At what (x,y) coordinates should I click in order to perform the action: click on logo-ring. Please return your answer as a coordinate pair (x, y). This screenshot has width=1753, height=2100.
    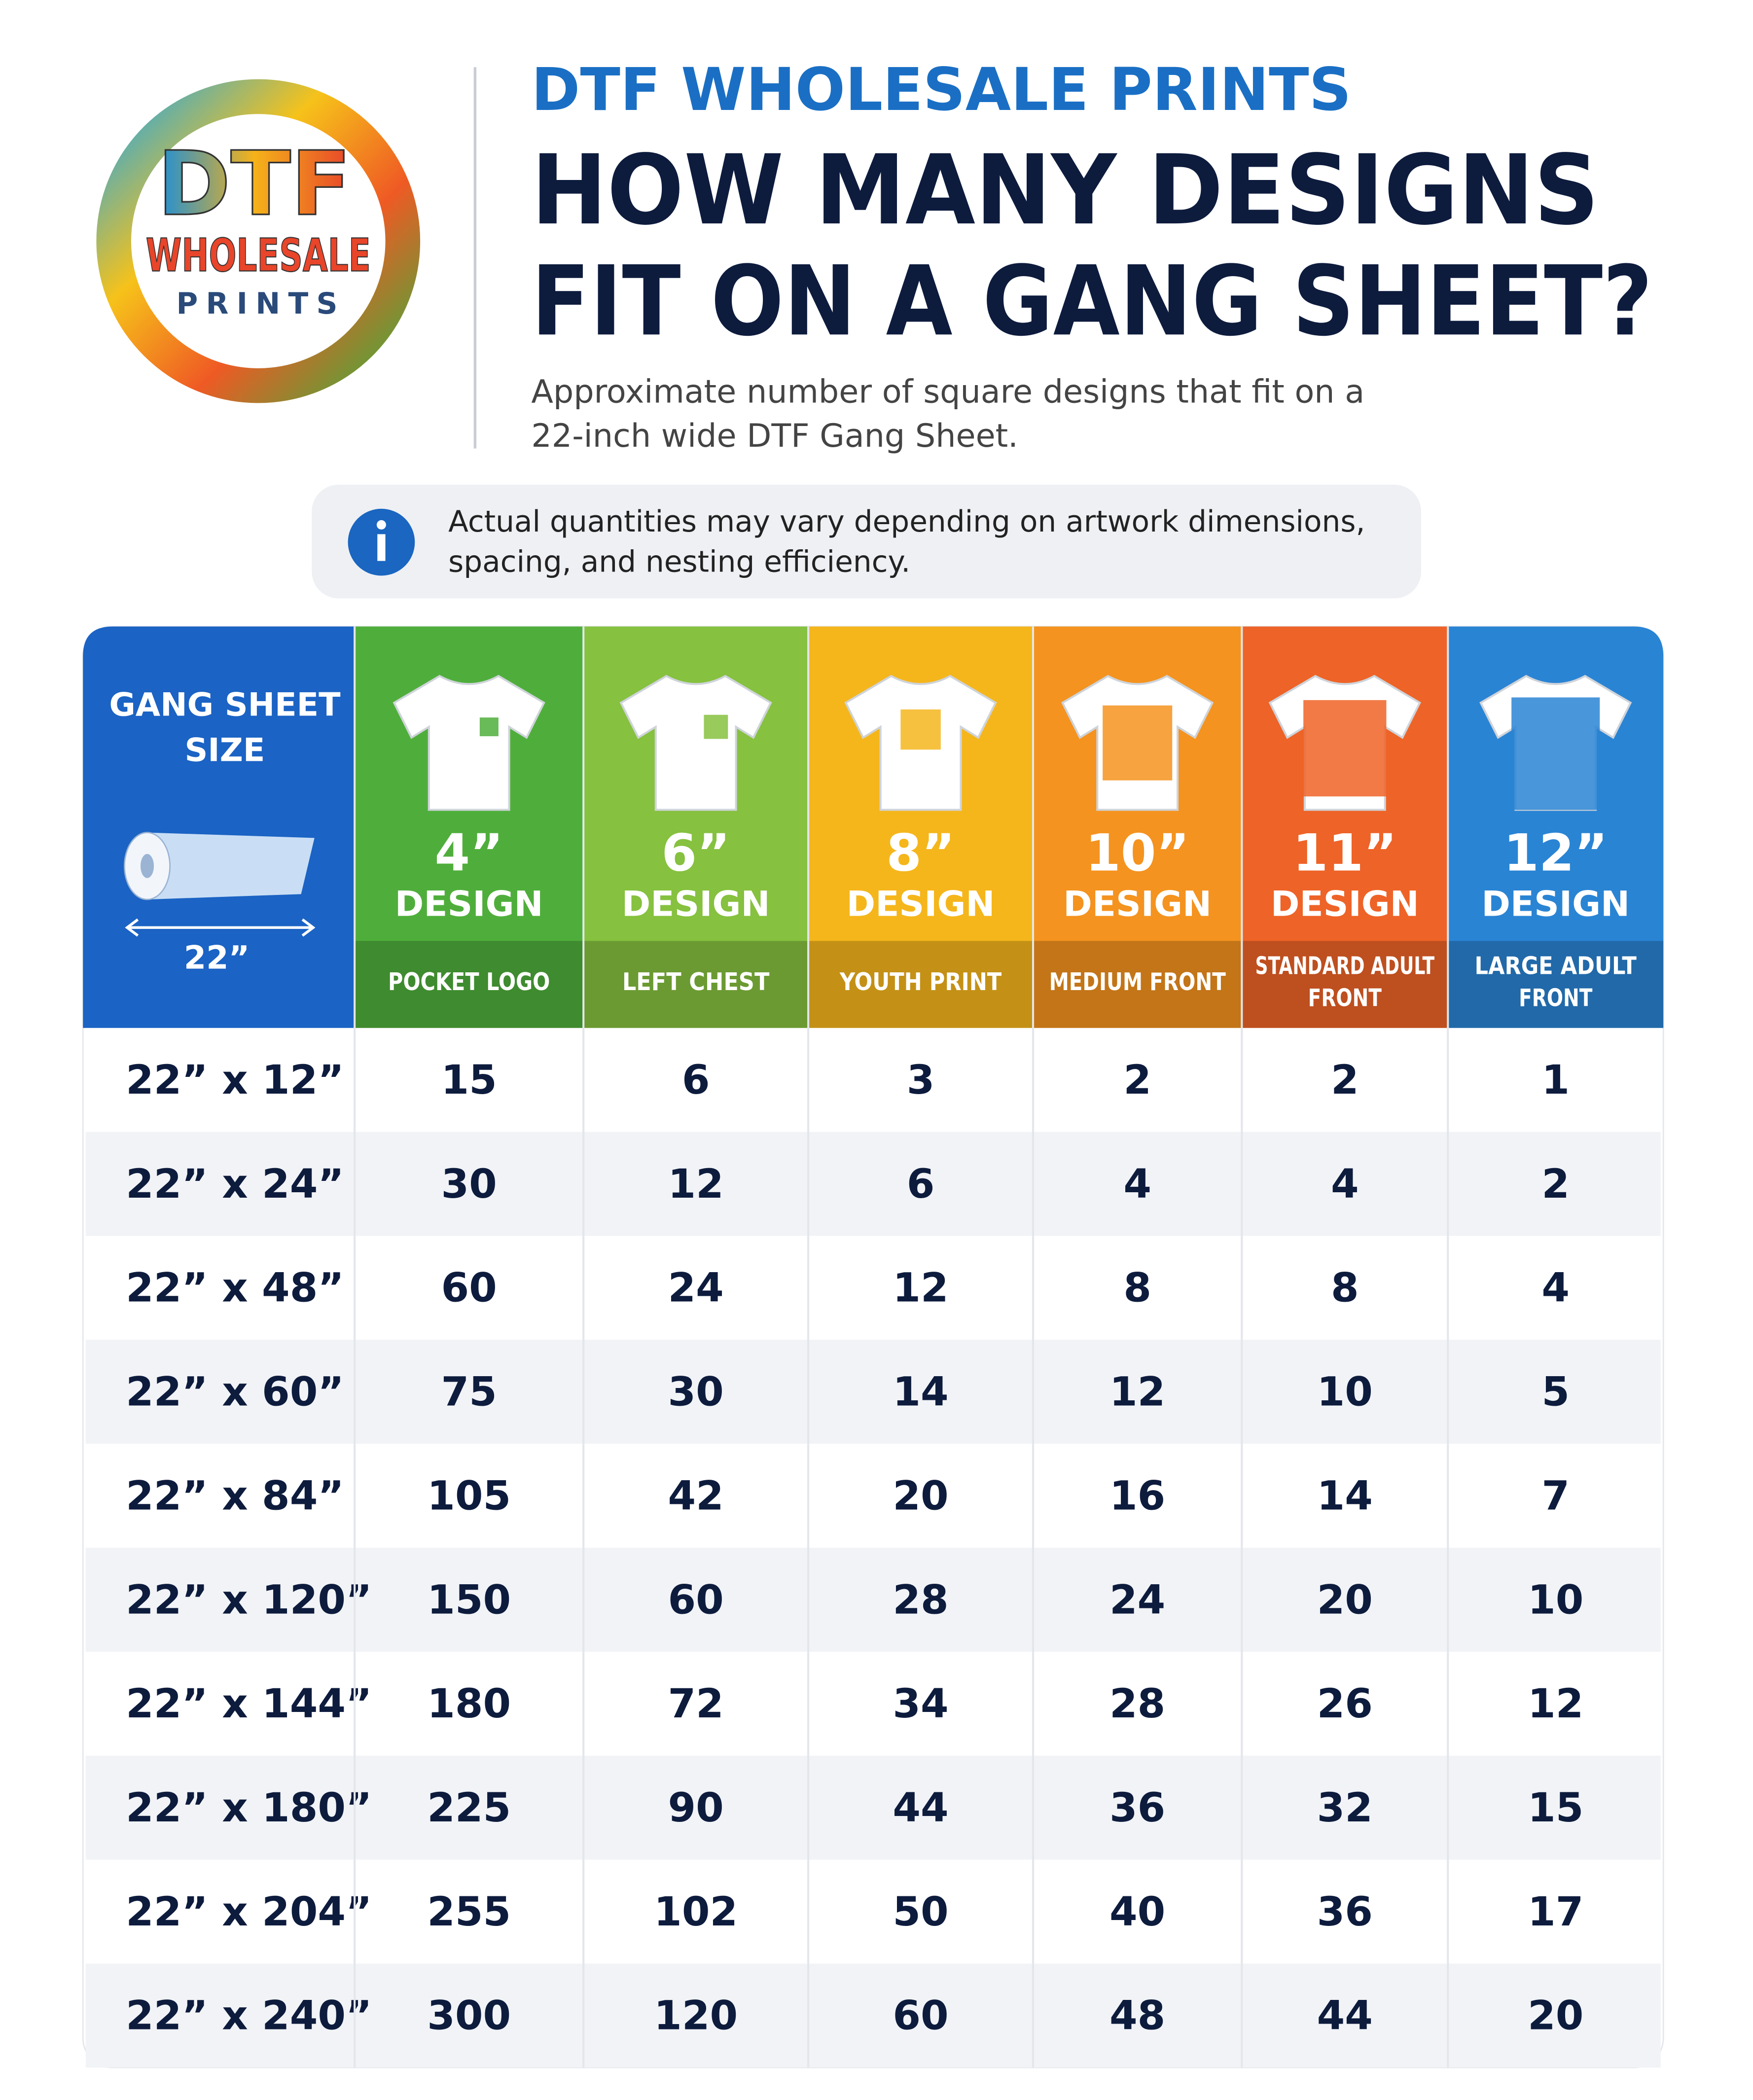
    Looking at the image, I should click on (258, 241).